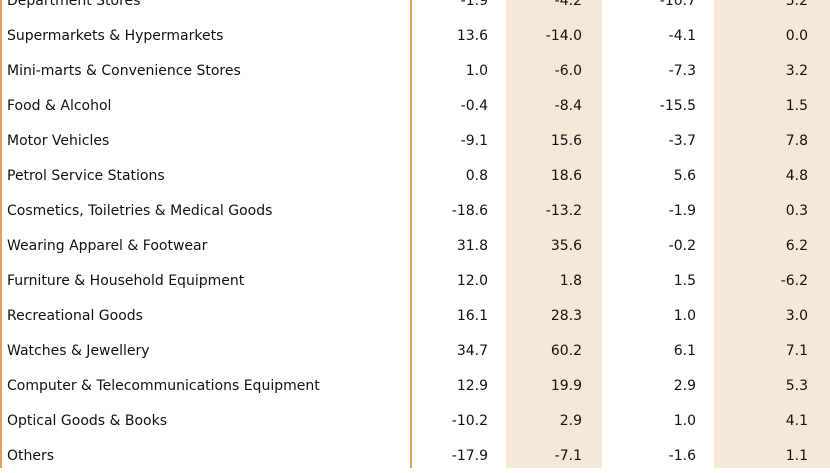 This screenshot has height=473, width=830. What do you see at coordinates (140, 211) in the screenshot?
I see `row-label: Cosmetics, Toiletries & Medical Goods` at bounding box center [140, 211].